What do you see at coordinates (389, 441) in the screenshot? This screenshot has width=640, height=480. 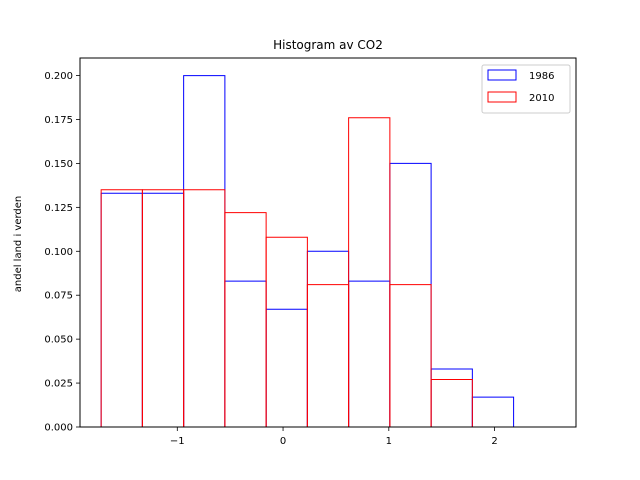 I see `x-tick-label: 1` at bounding box center [389, 441].